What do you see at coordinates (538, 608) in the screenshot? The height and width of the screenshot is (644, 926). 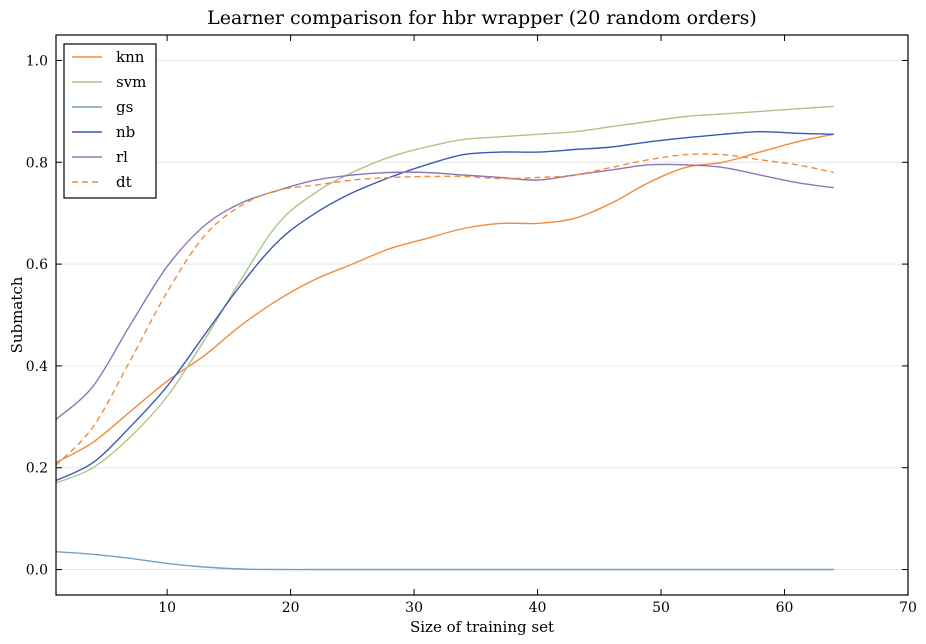 I see `x-tick-label: 40` at bounding box center [538, 608].